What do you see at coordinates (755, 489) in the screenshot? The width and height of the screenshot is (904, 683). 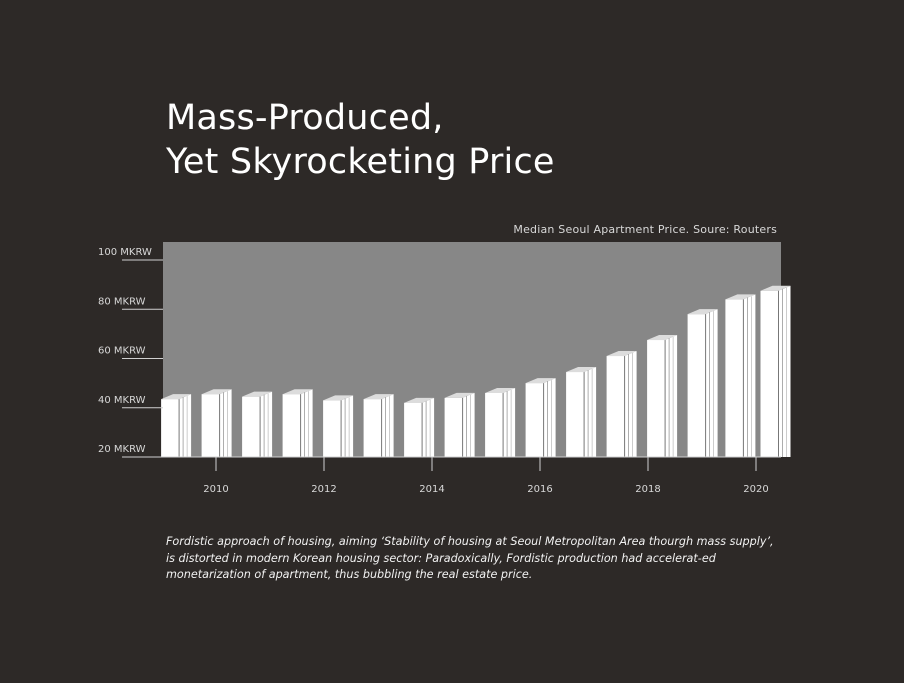 I see `x-tick-label: 2020` at bounding box center [755, 489].